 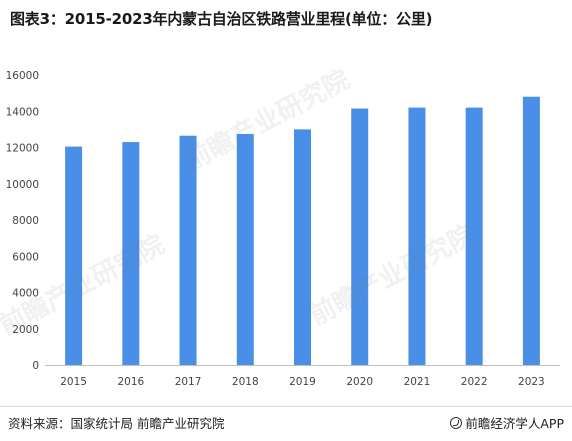 I want to click on y-tick-label: 16000, so click(x=22, y=76).